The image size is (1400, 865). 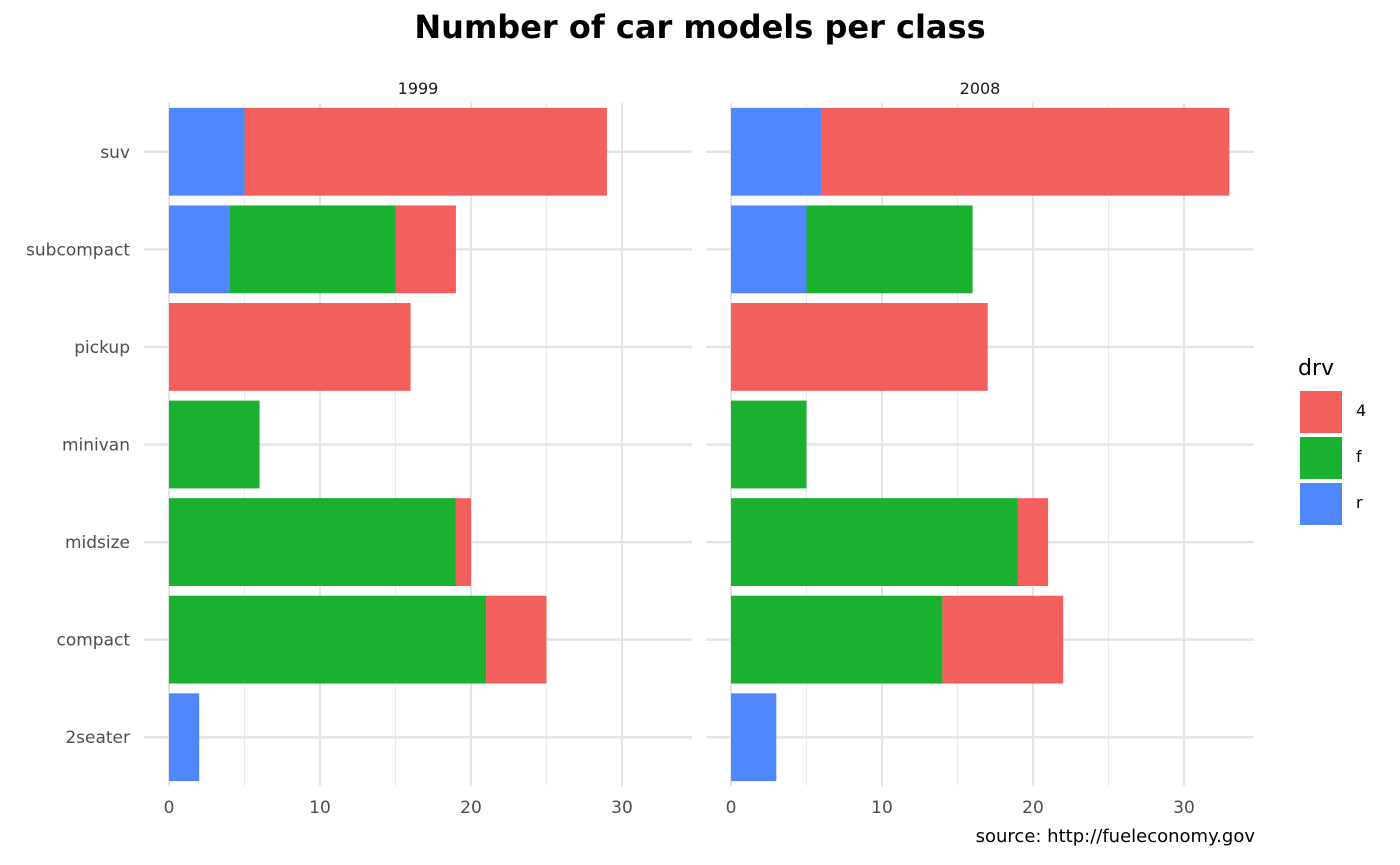 I want to click on bar-2008-midsize-f, so click(x=874, y=542).